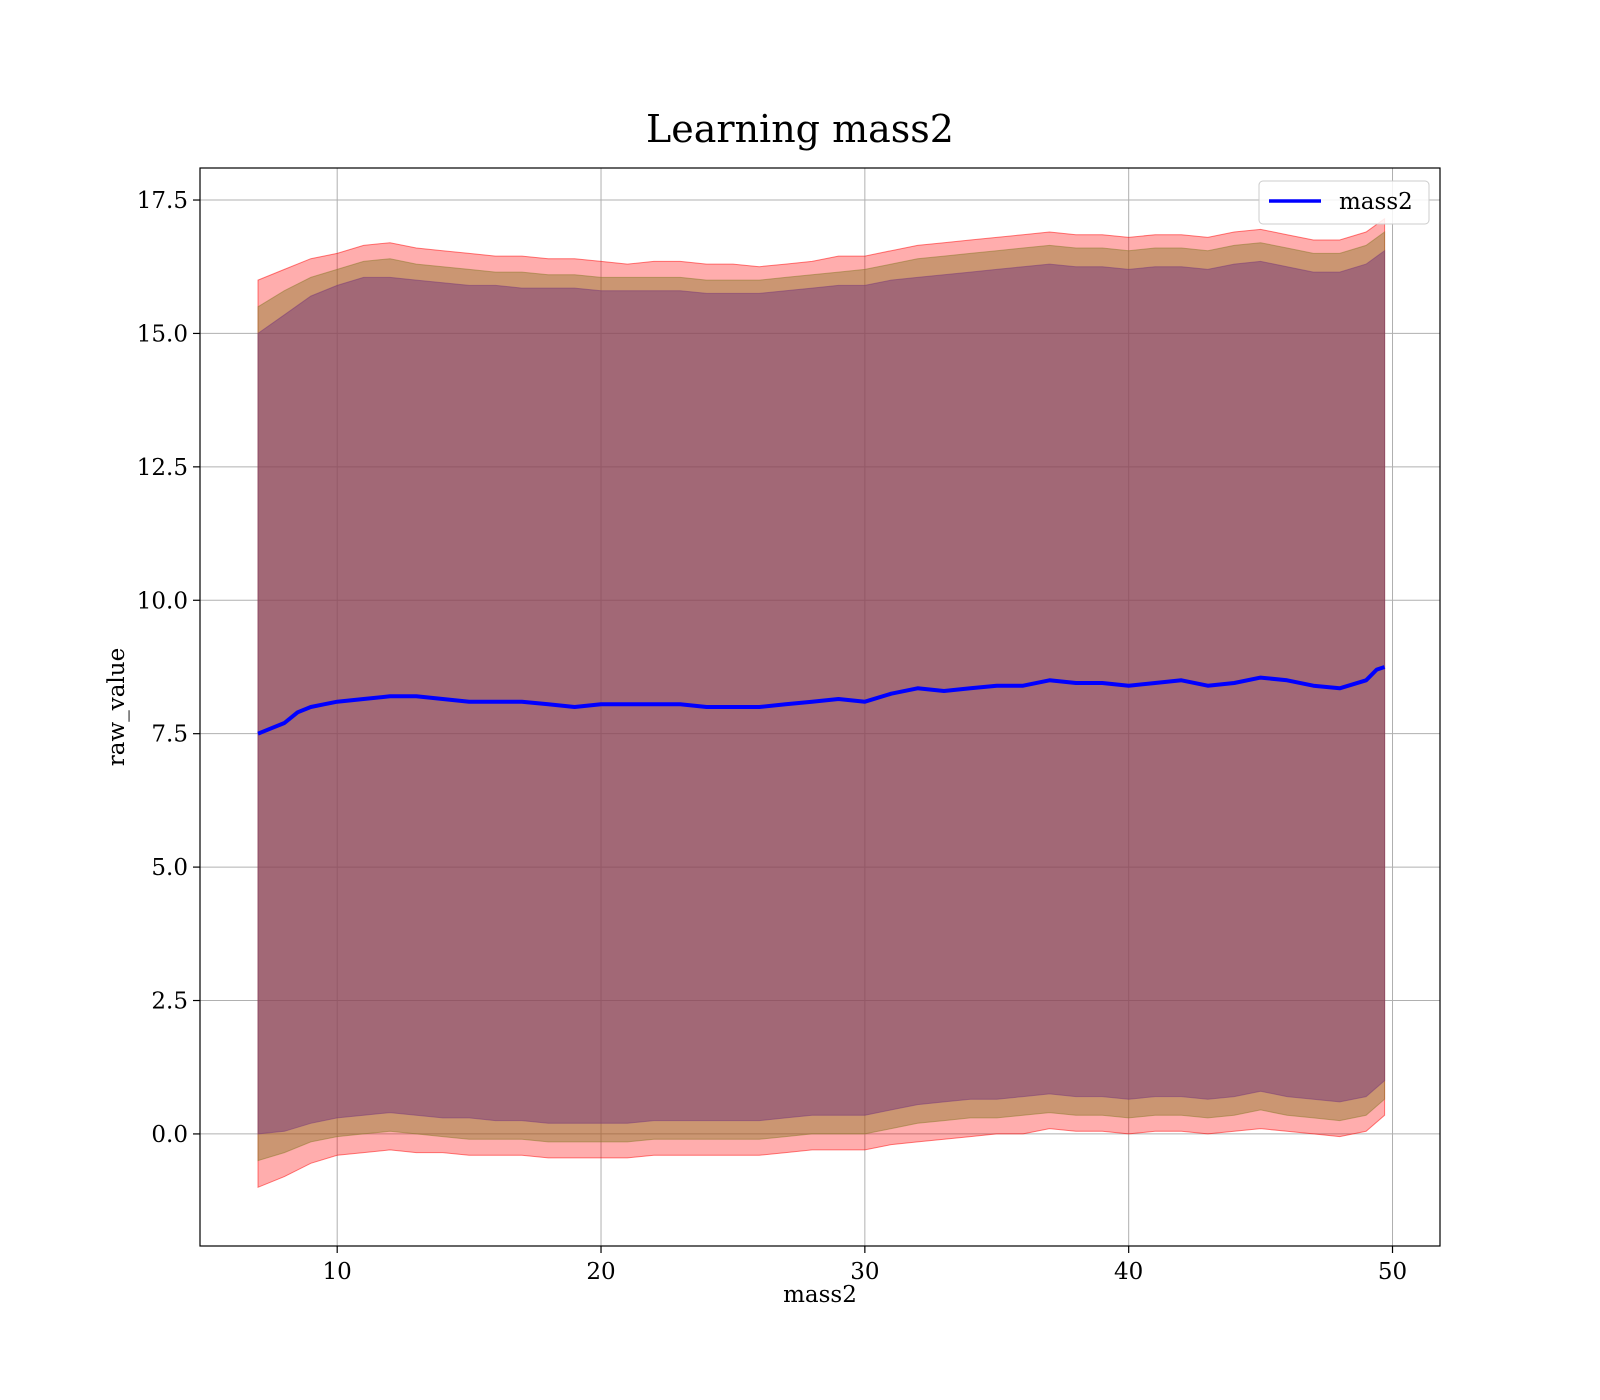 The image size is (1600, 1400). What do you see at coordinates (162, 334) in the screenshot?
I see `y-tick-label-6: 15.0` at bounding box center [162, 334].